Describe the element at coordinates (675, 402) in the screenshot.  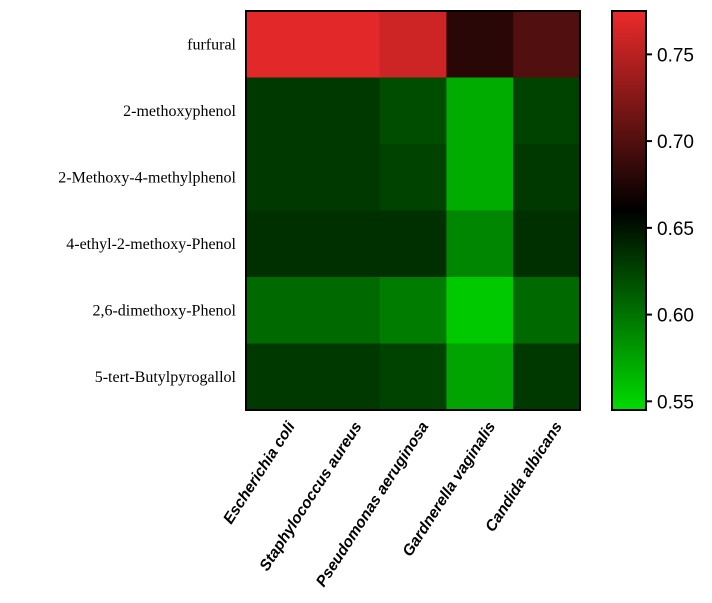
I see `colorbar-tick-label: 0.55` at that location.